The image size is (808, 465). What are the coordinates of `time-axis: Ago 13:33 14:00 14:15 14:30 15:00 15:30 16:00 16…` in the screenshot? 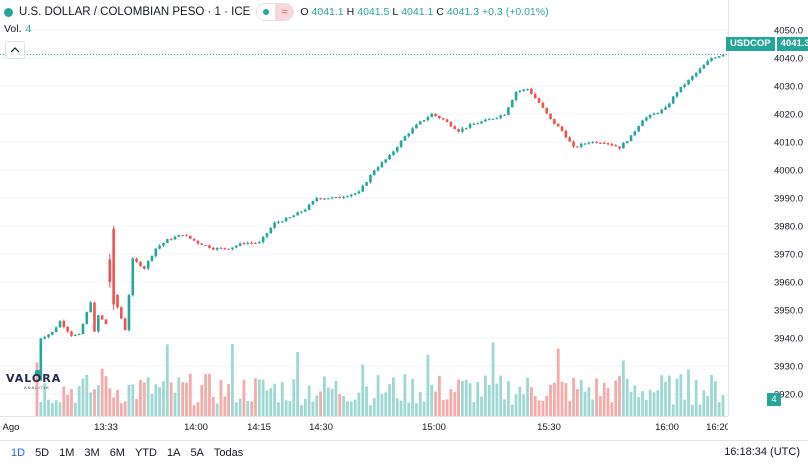 It's located at (364, 428).